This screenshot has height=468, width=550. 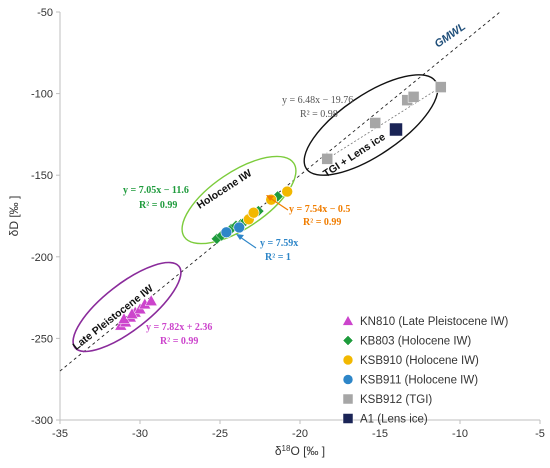 I want to click on ksb910-arrow, so click(x=279, y=204).